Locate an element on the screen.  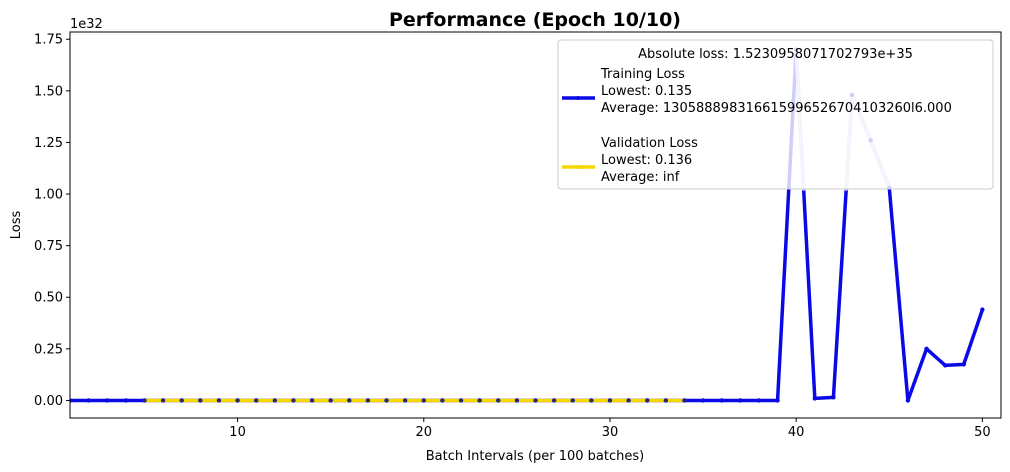
legend-box is located at coordinates (775, 114).